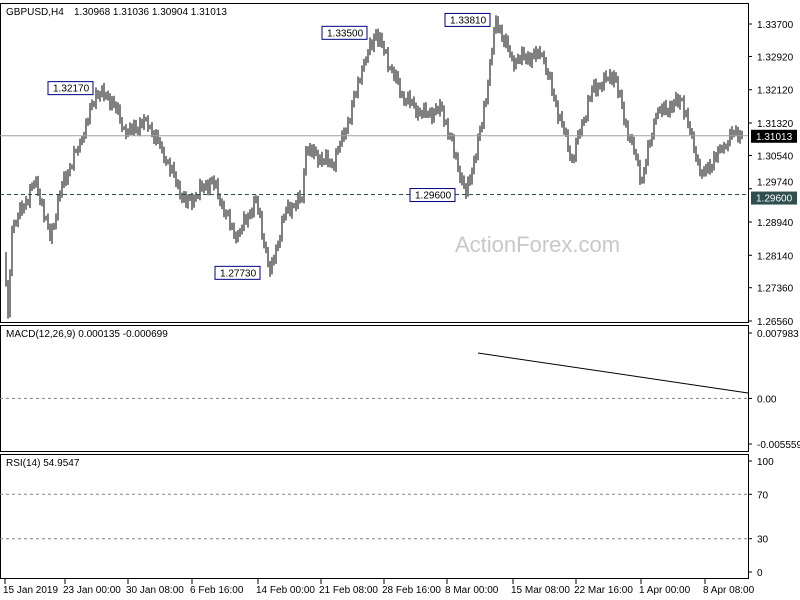 Image resolution: width=800 pixels, height=600 pixels. I want to click on time-tick-label: 21 Feb 08:00, so click(348, 590).